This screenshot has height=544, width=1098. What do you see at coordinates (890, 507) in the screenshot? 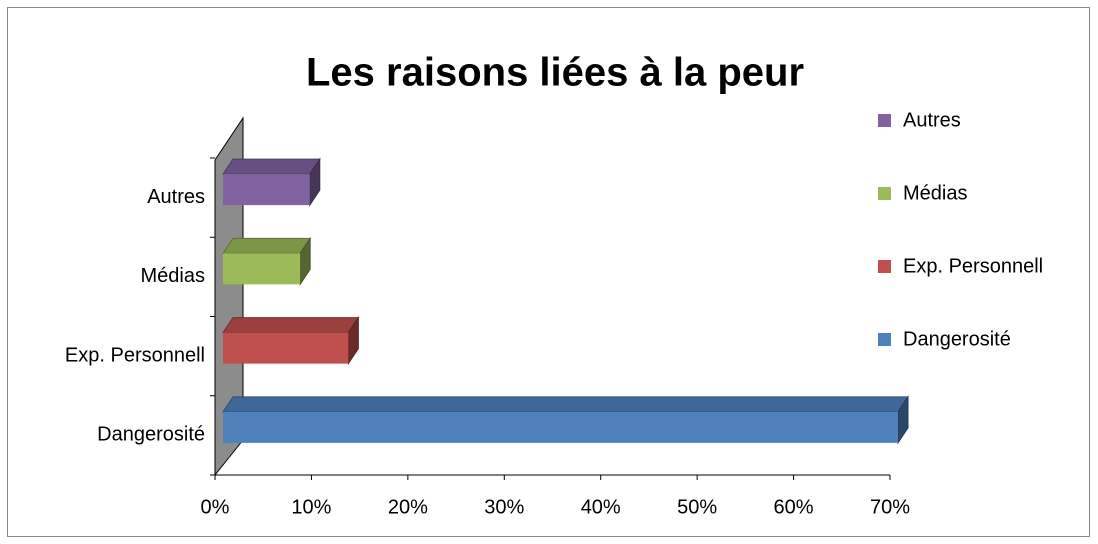
I see `x-tick-label: 70%` at bounding box center [890, 507].